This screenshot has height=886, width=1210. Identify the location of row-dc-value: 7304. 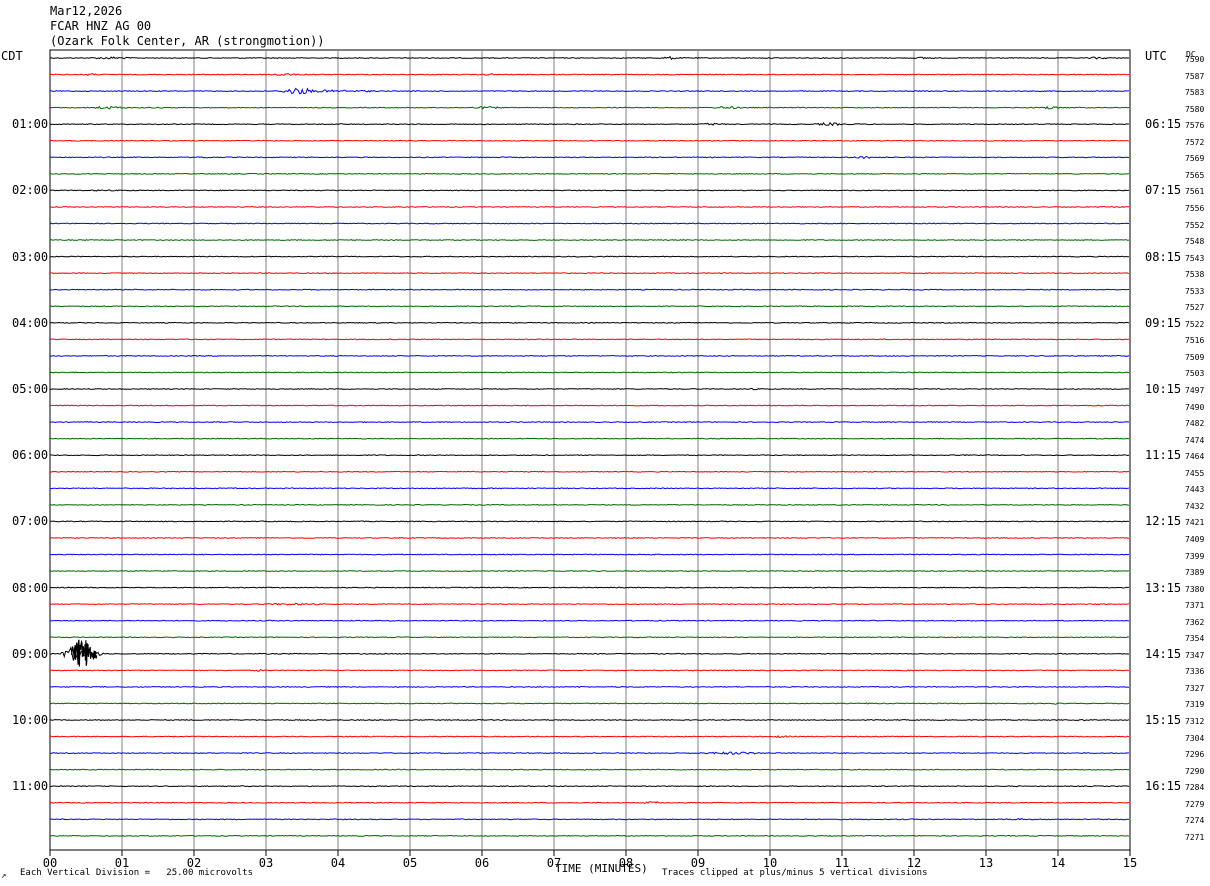
(1195, 738).